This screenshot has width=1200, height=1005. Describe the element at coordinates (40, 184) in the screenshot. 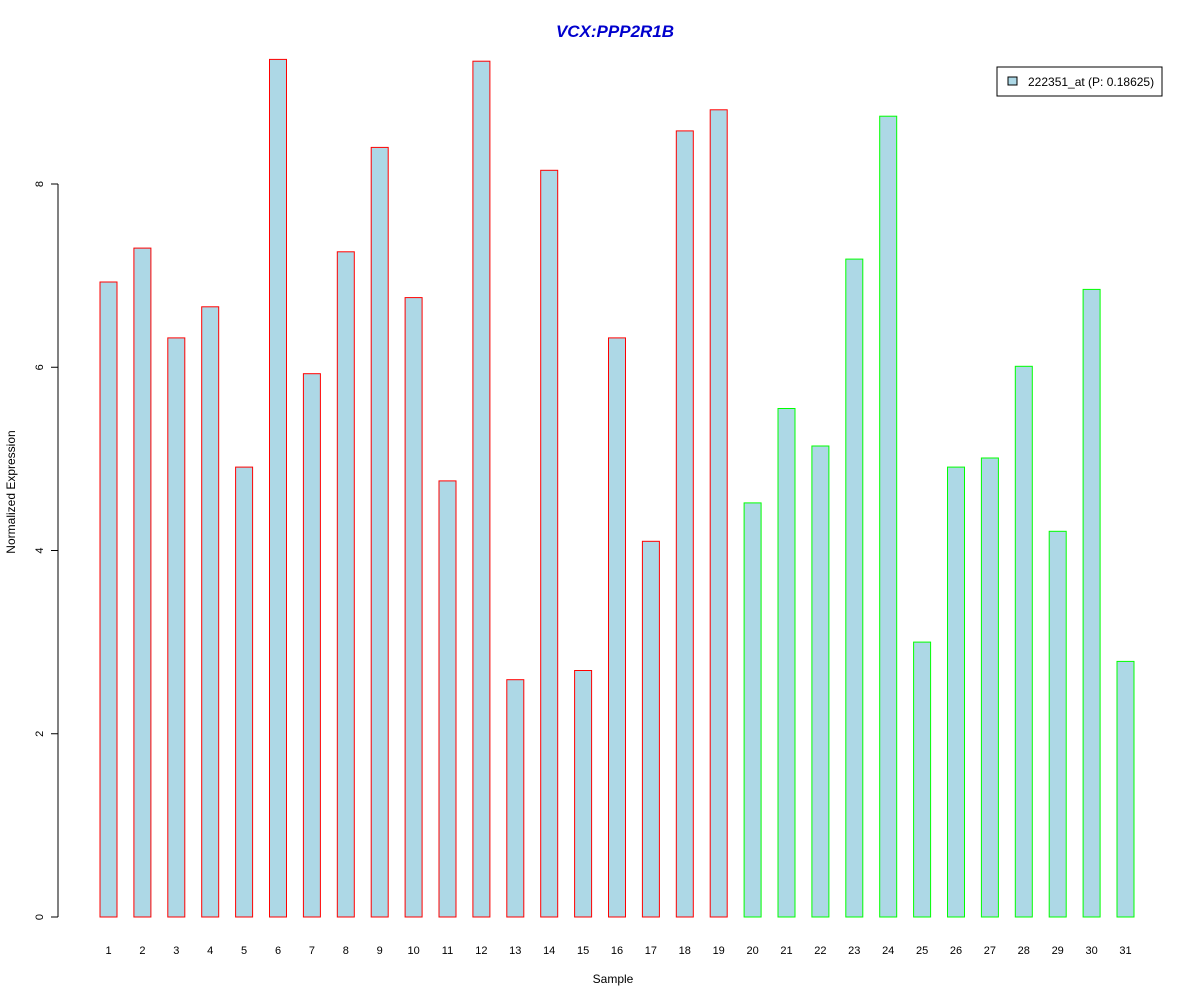

I see `y-tick-label: 8` at that location.